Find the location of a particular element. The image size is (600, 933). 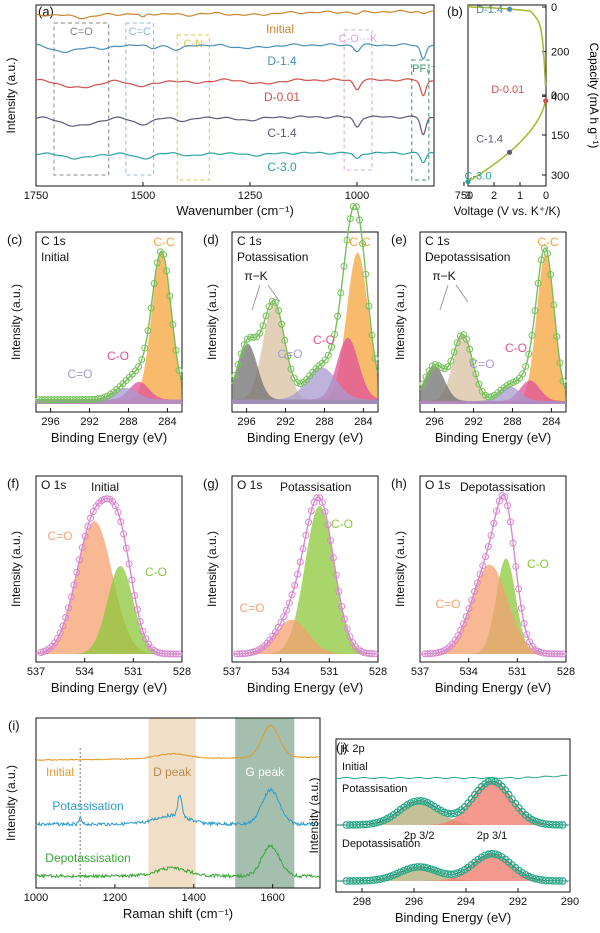

raman-series-label: Initial is located at coordinates (60, 772).